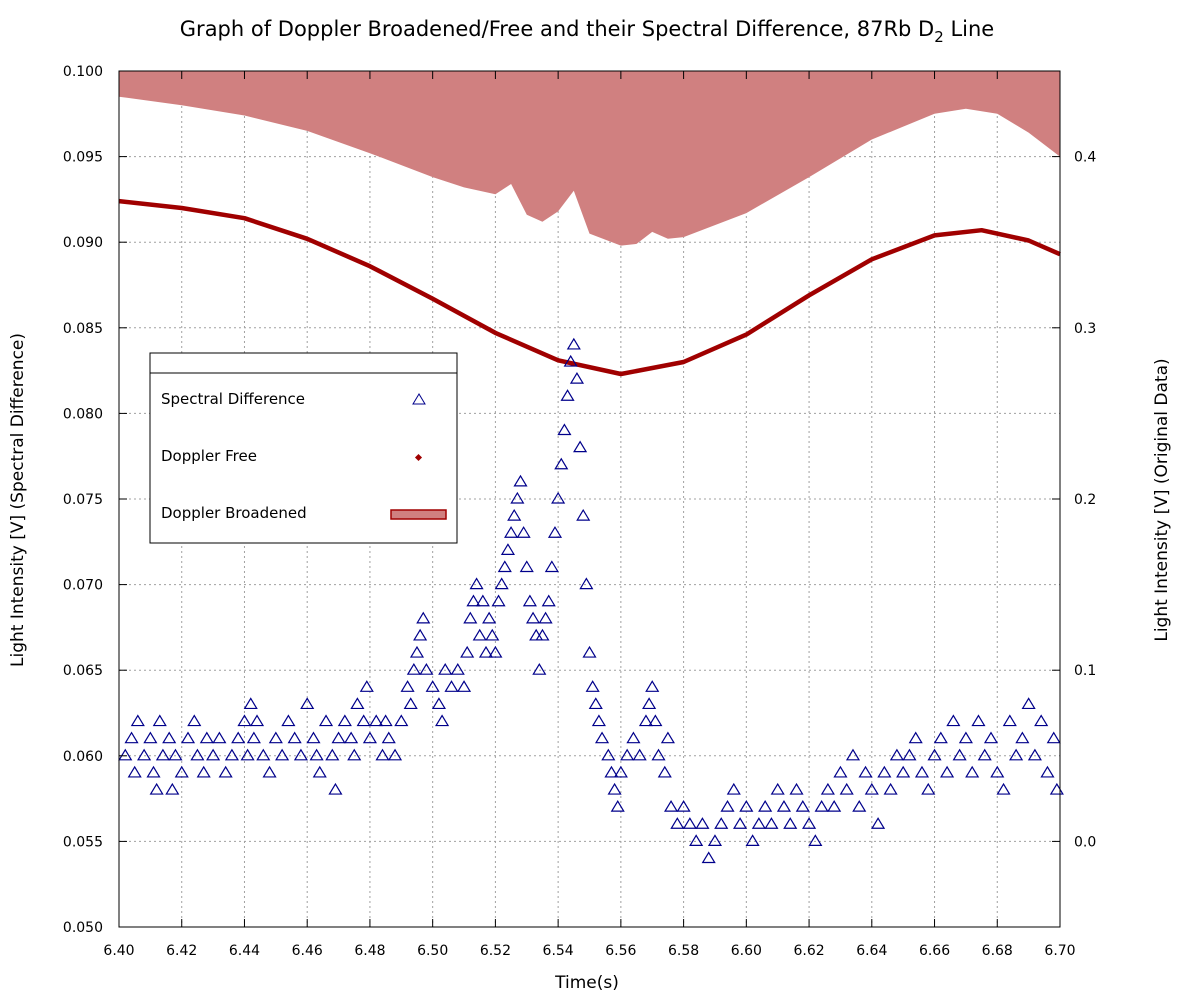 This screenshot has height=1000, width=1200. Describe the element at coordinates (746, 951) in the screenshot. I see `x-tick-label: 6.60` at that location.